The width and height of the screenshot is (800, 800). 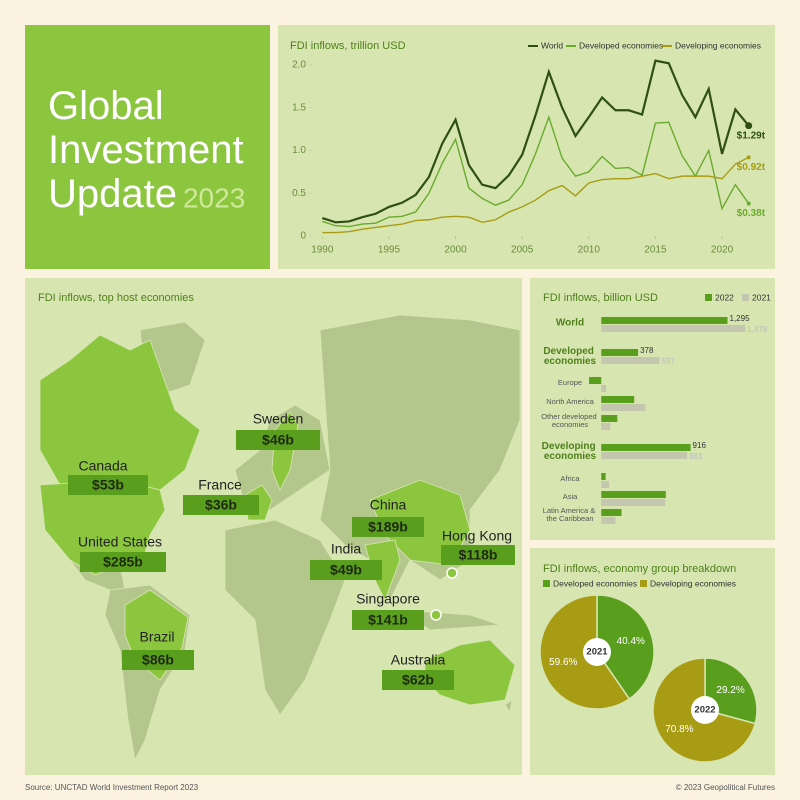 I want to click on country-name: Australia, so click(x=418, y=660).